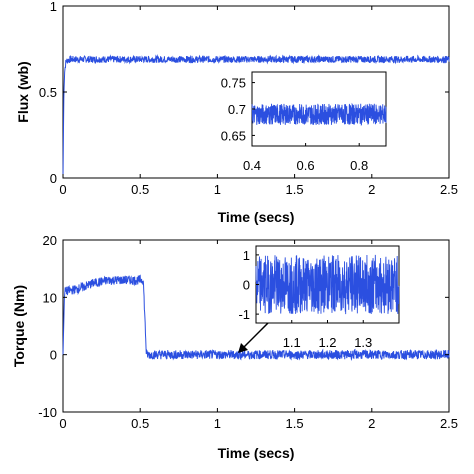 The width and height of the screenshot is (474, 474). What do you see at coordinates (53, 7) in the screenshot?
I see `y-tick-label: 1` at bounding box center [53, 7].